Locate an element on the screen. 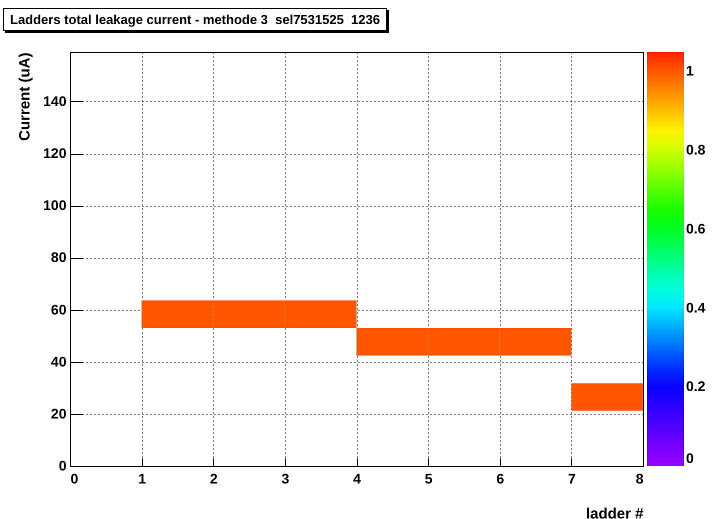 The width and height of the screenshot is (717, 519). x-tick-label: 6 is located at coordinates (500, 478).